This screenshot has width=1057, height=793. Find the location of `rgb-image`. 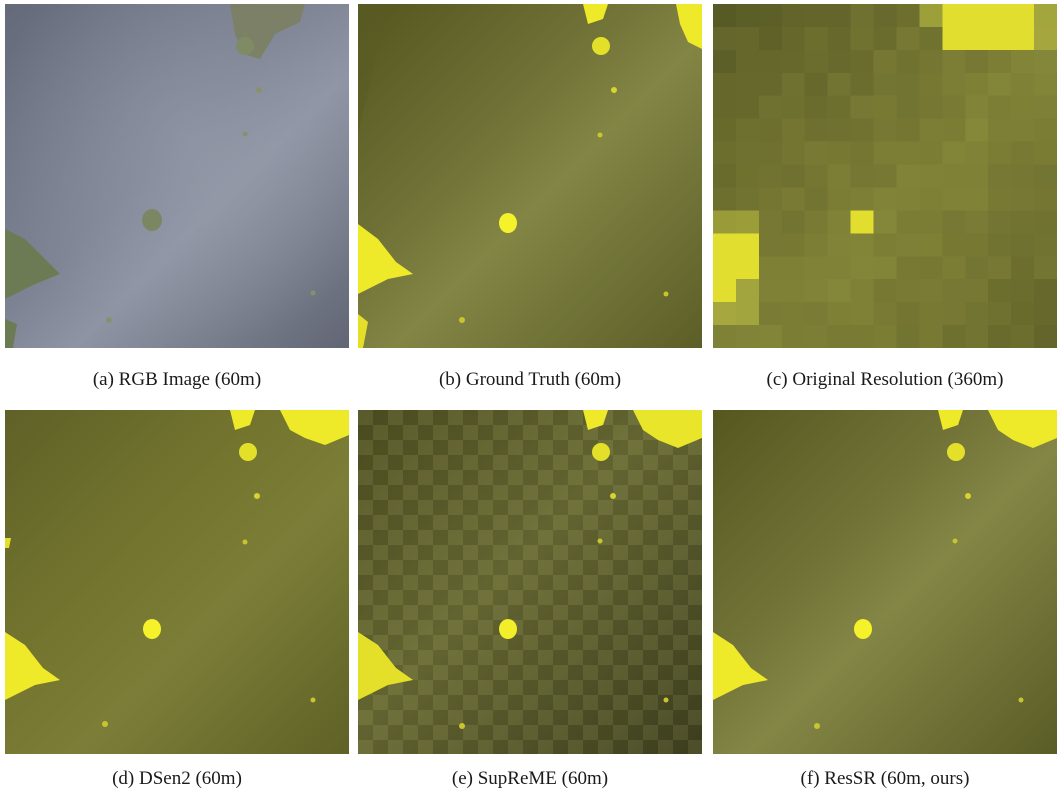

rgb-image is located at coordinates (177, 176).